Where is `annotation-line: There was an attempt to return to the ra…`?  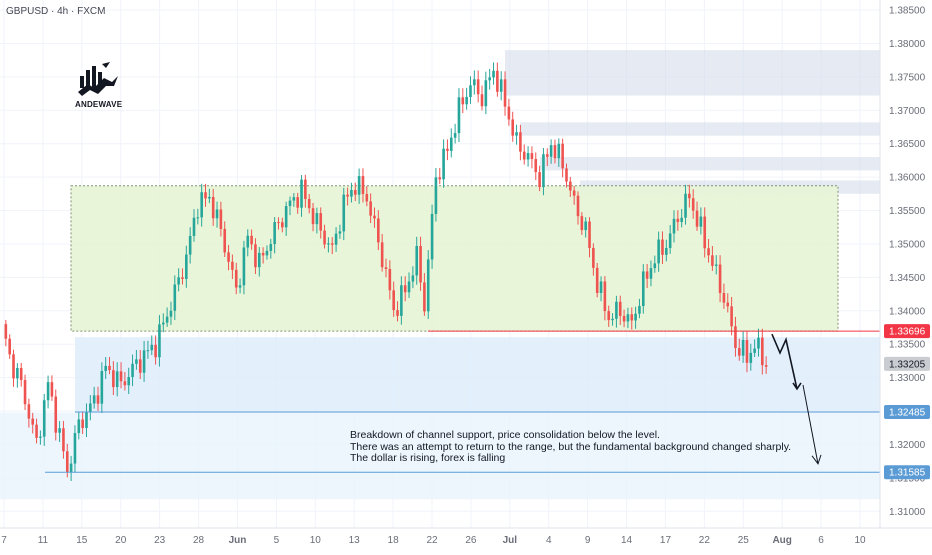
annotation-line: There was an attempt to return to the ra… is located at coordinates (571, 446).